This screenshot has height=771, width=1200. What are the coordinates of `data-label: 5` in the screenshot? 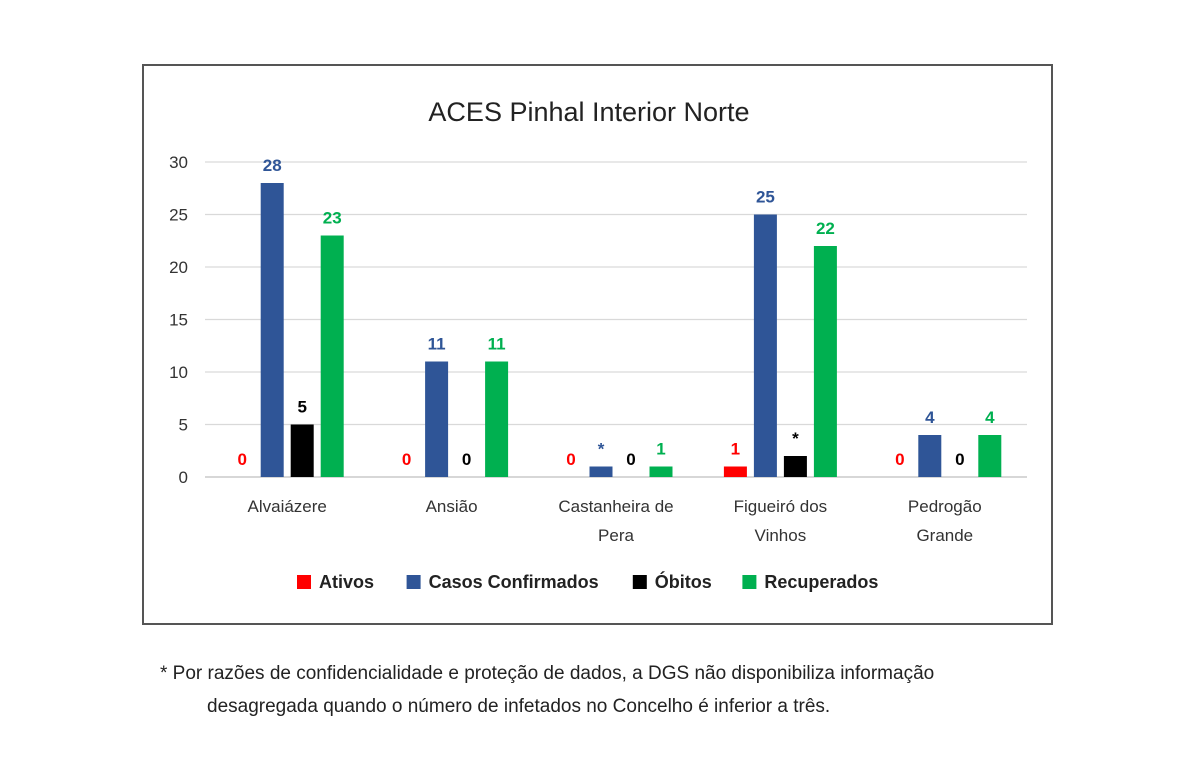 It's located at (301, 407).